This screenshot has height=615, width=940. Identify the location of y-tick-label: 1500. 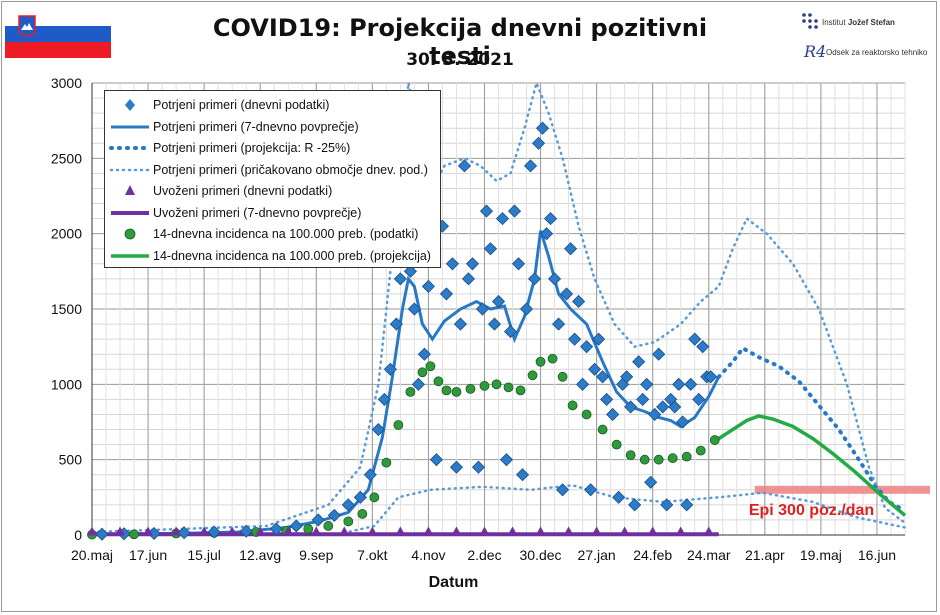
(66, 309).